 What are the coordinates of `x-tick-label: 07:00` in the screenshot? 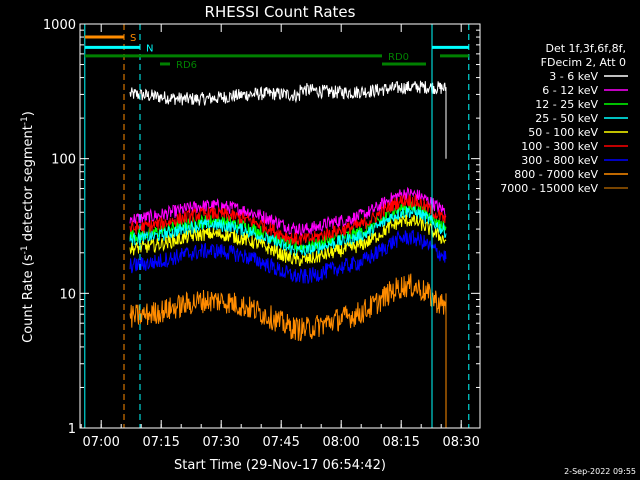 It's located at (100, 442).